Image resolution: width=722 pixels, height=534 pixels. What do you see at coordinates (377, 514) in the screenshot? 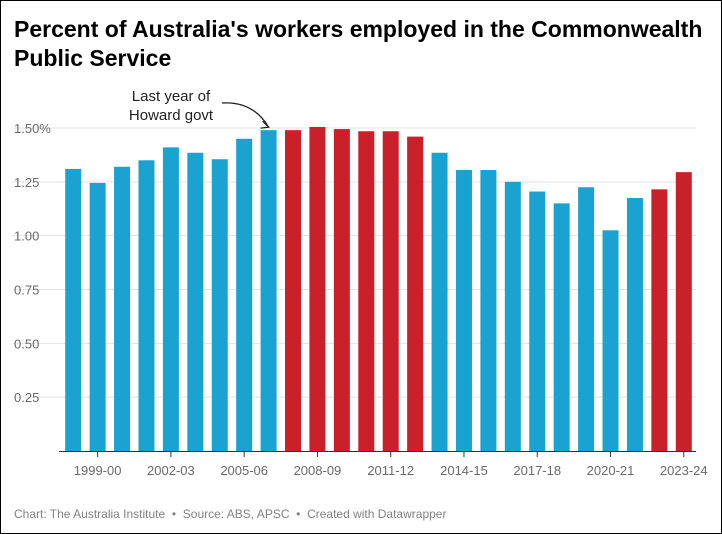
I see `tool-credit: Created with Datawrapper` at bounding box center [377, 514].